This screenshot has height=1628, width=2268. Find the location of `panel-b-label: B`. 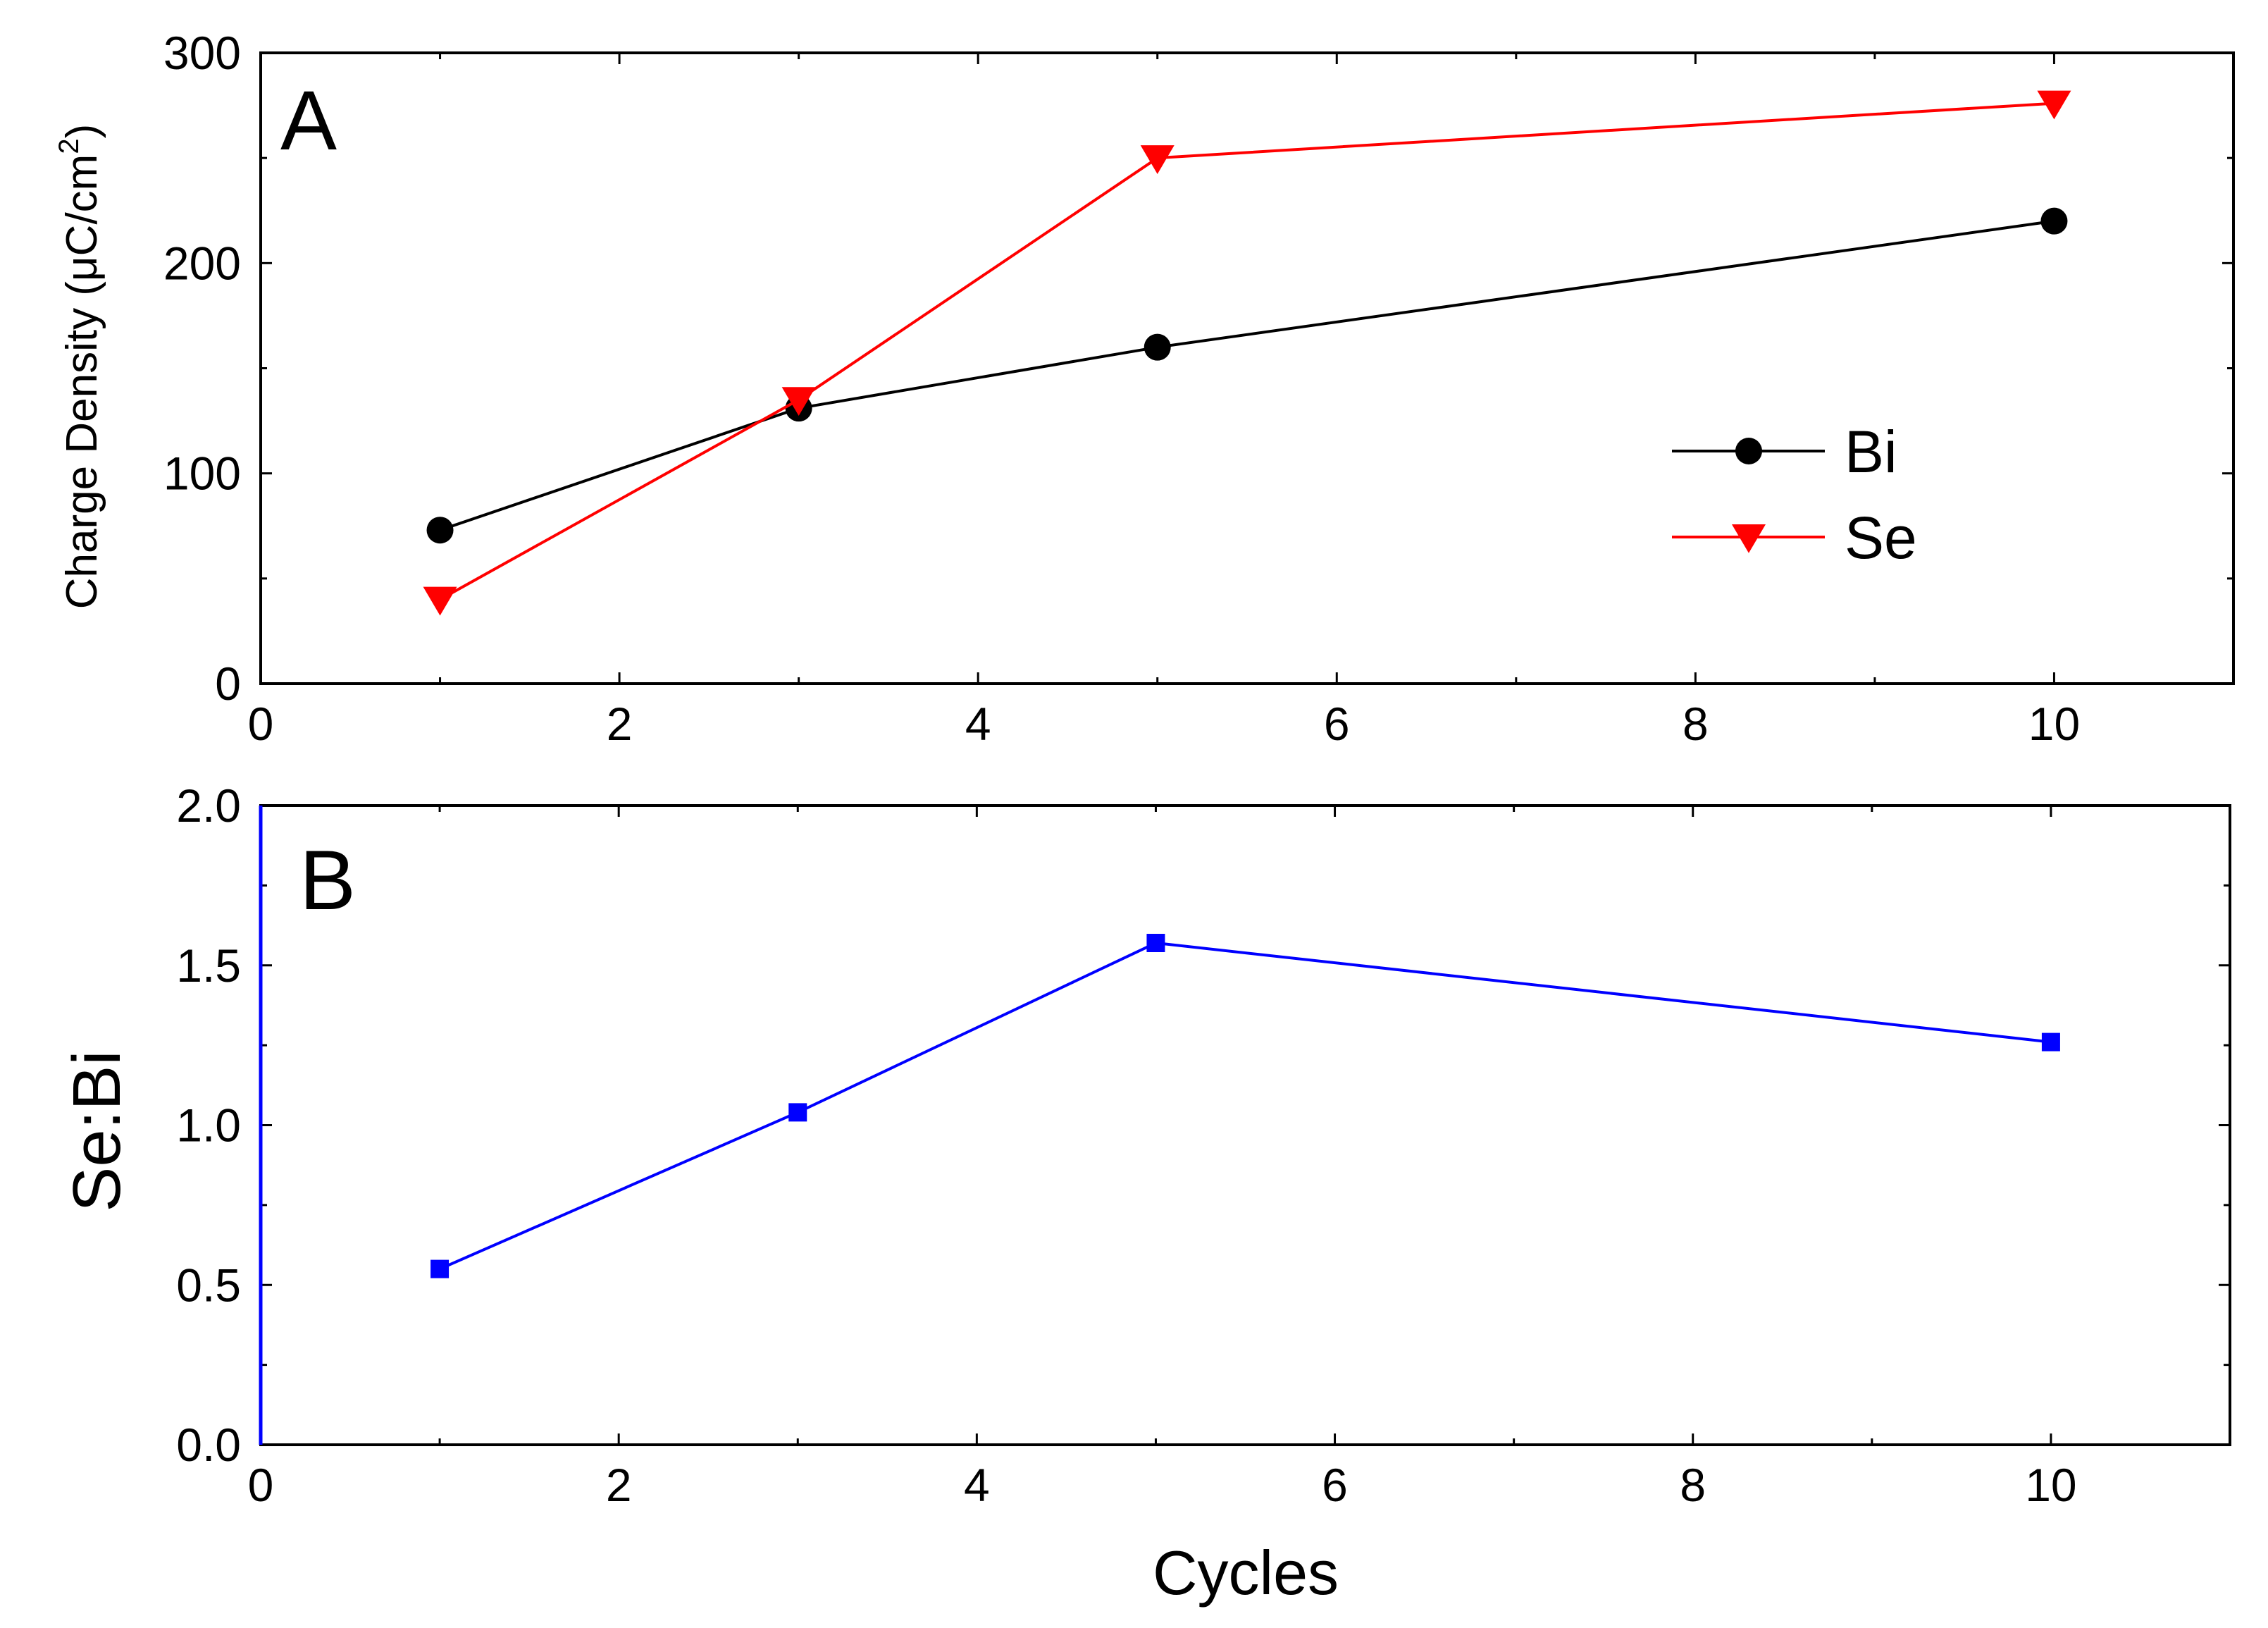

panel-b-label: B is located at coordinates (327, 880).